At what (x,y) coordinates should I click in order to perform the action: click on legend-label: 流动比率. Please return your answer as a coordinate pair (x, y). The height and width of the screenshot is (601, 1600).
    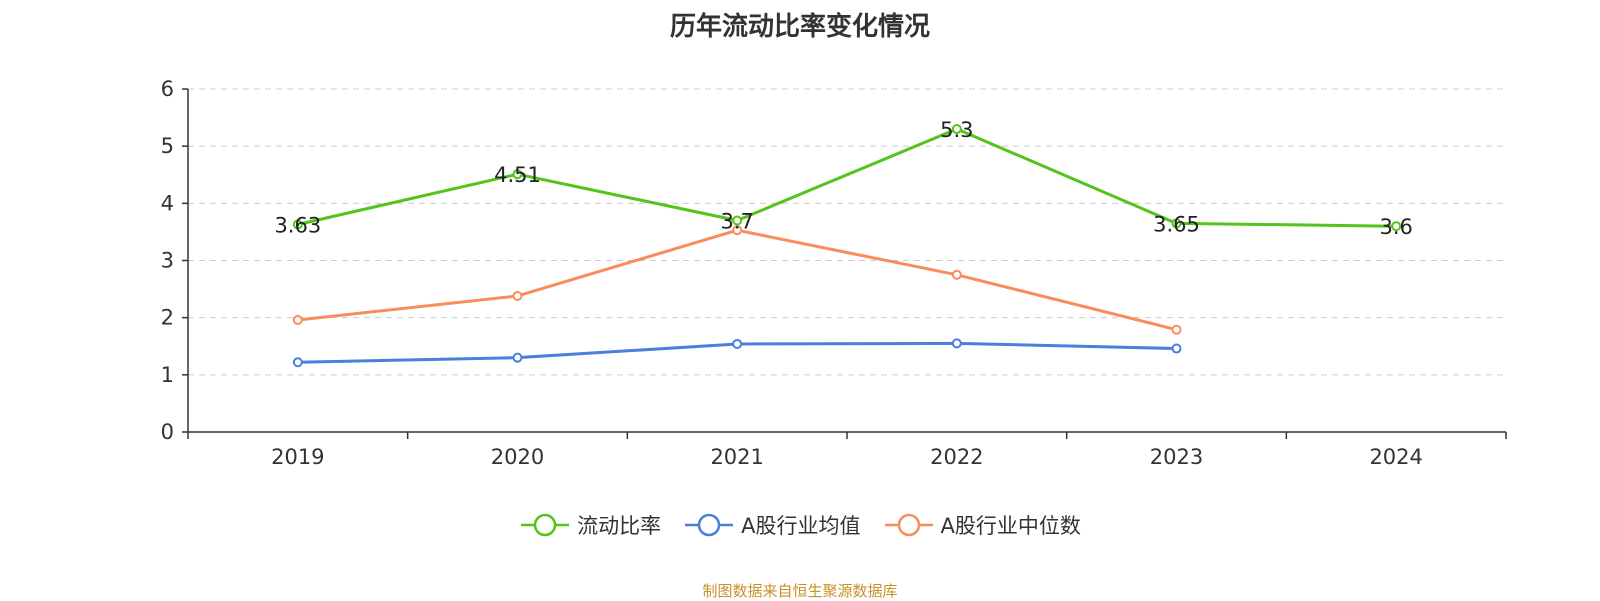
    Looking at the image, I should click on (619, 526).